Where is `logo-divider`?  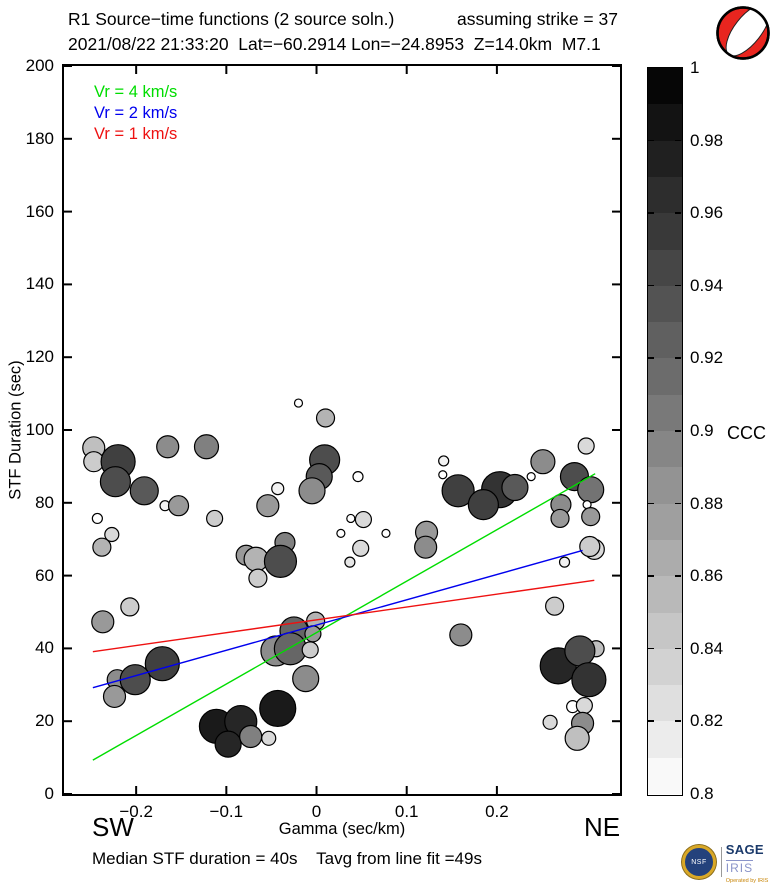 logo-divider is located at coordinates (721, 862).